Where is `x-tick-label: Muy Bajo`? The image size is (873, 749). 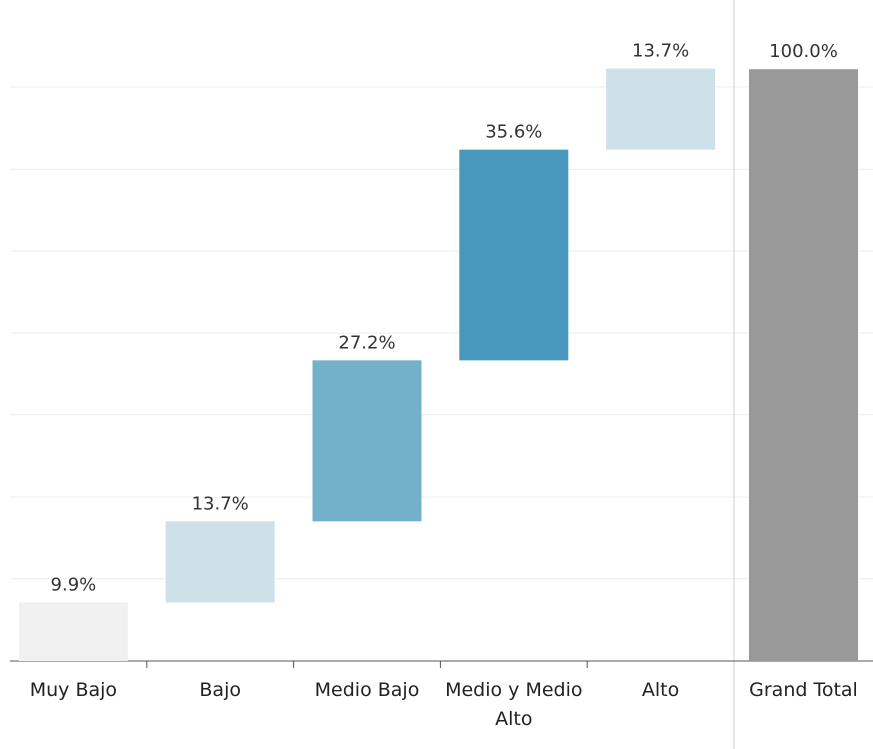
x-tick-label: Muy Bajo is located at coordinates (73, 690).